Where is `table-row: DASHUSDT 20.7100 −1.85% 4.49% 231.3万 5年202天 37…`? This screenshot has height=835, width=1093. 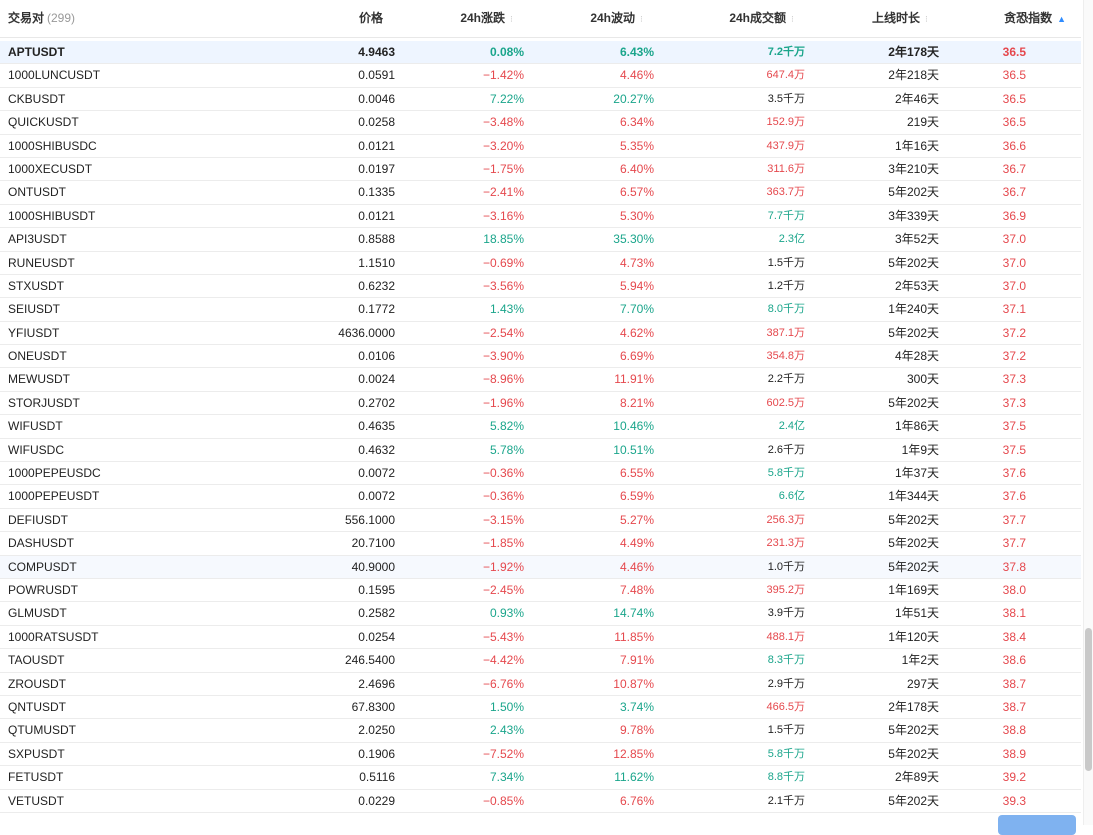
table-row: DASHUSDT 20.7100 −1.85% 4.49% 231.3万 5年202天 37… is located at coordinates (540, 544).